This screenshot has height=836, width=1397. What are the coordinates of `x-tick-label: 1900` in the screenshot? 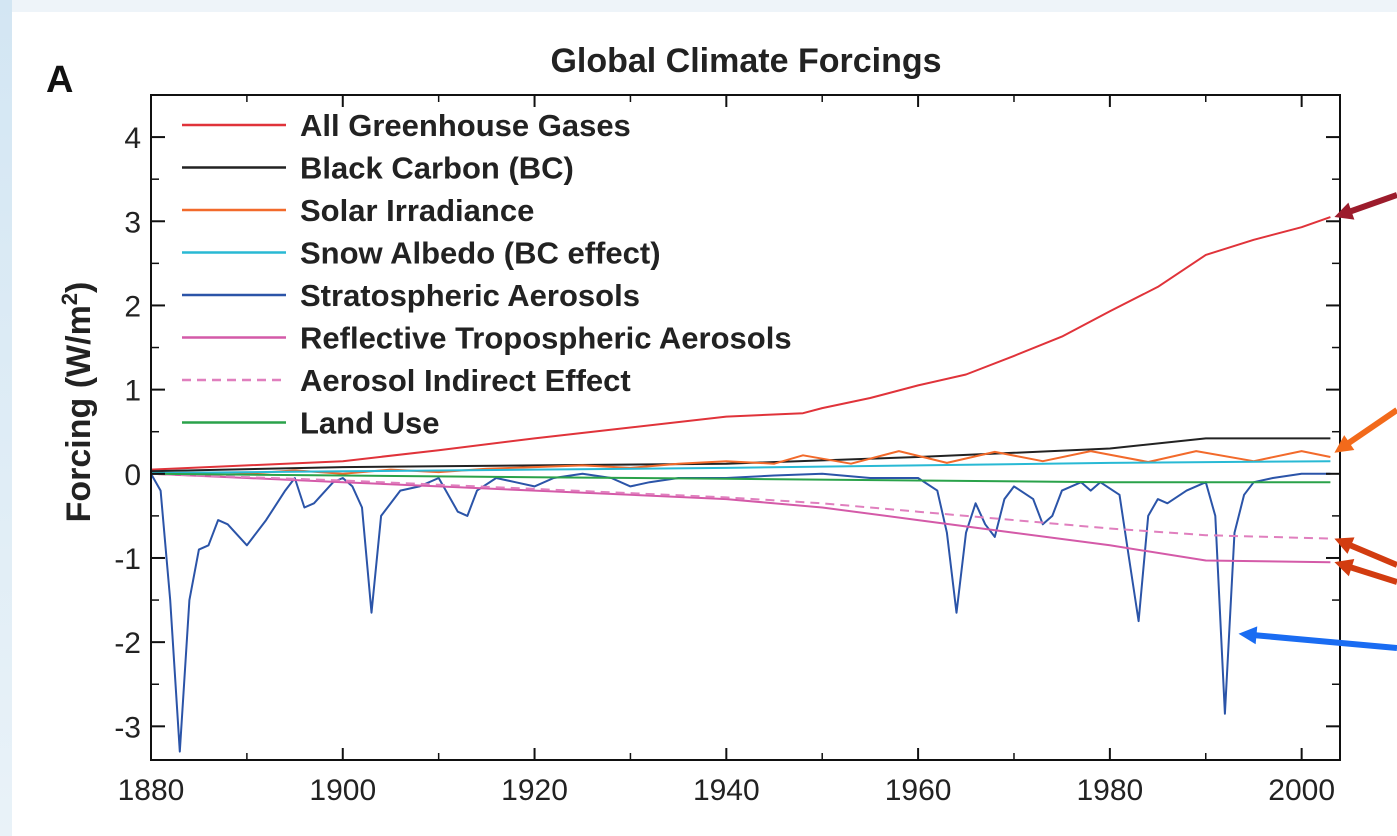 It's located at (342, 790).